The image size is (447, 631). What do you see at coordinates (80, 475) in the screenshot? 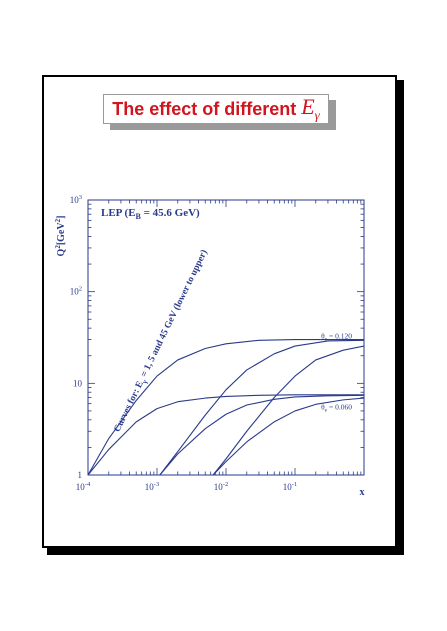
I see `y-tick-label: 1` at bounding box center [80, 475].